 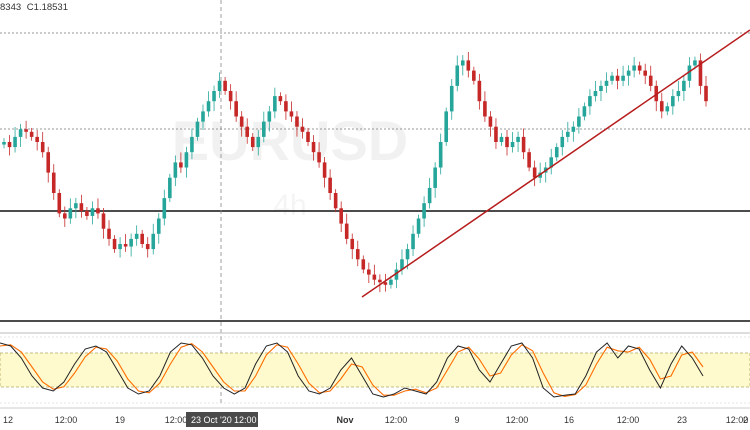 I want to click on crosshair-time-badge, so click(x=222, y=419).